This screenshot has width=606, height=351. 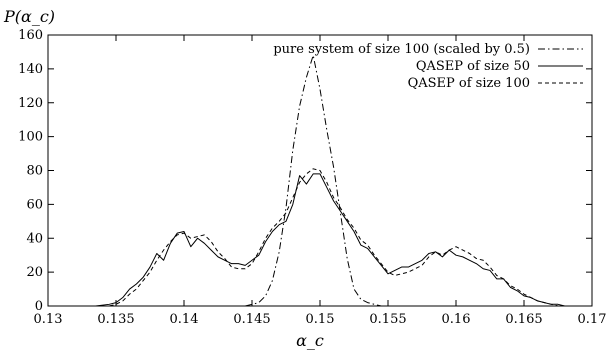 I want to click on x-tick-label: 0.165, so click(x=523, y=319).